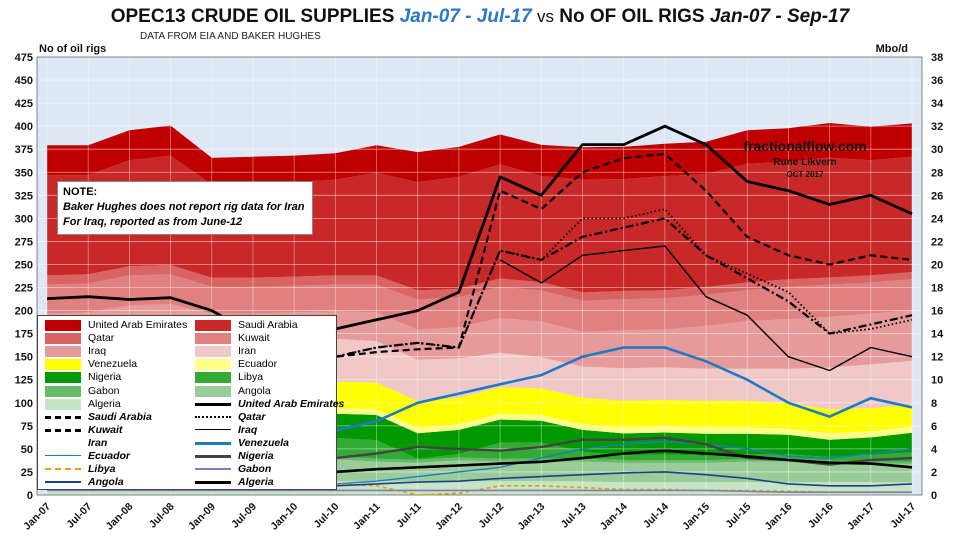 The height and width of the screenshot is (545, 960). What do you see at coordinates (614, 517) in the screenshot?
I see `x-tick-label: Jan-14` at bounding box center [614, 517].